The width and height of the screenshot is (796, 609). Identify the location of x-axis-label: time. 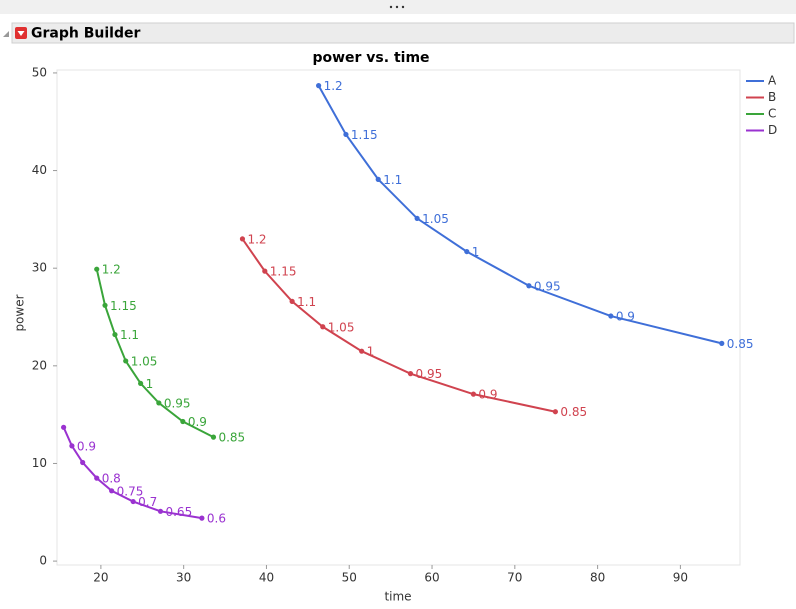
(397, 597).